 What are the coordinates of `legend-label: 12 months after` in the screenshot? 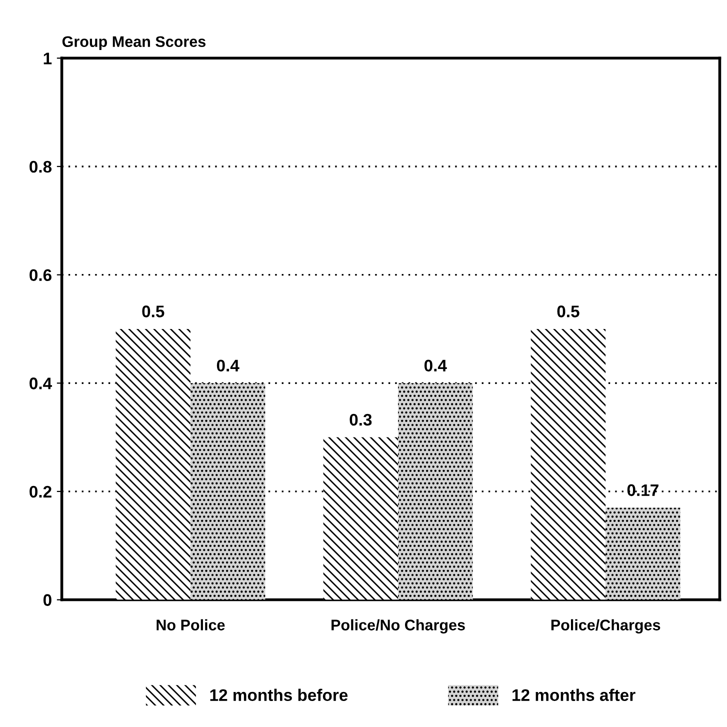 It's located at (574, 695).